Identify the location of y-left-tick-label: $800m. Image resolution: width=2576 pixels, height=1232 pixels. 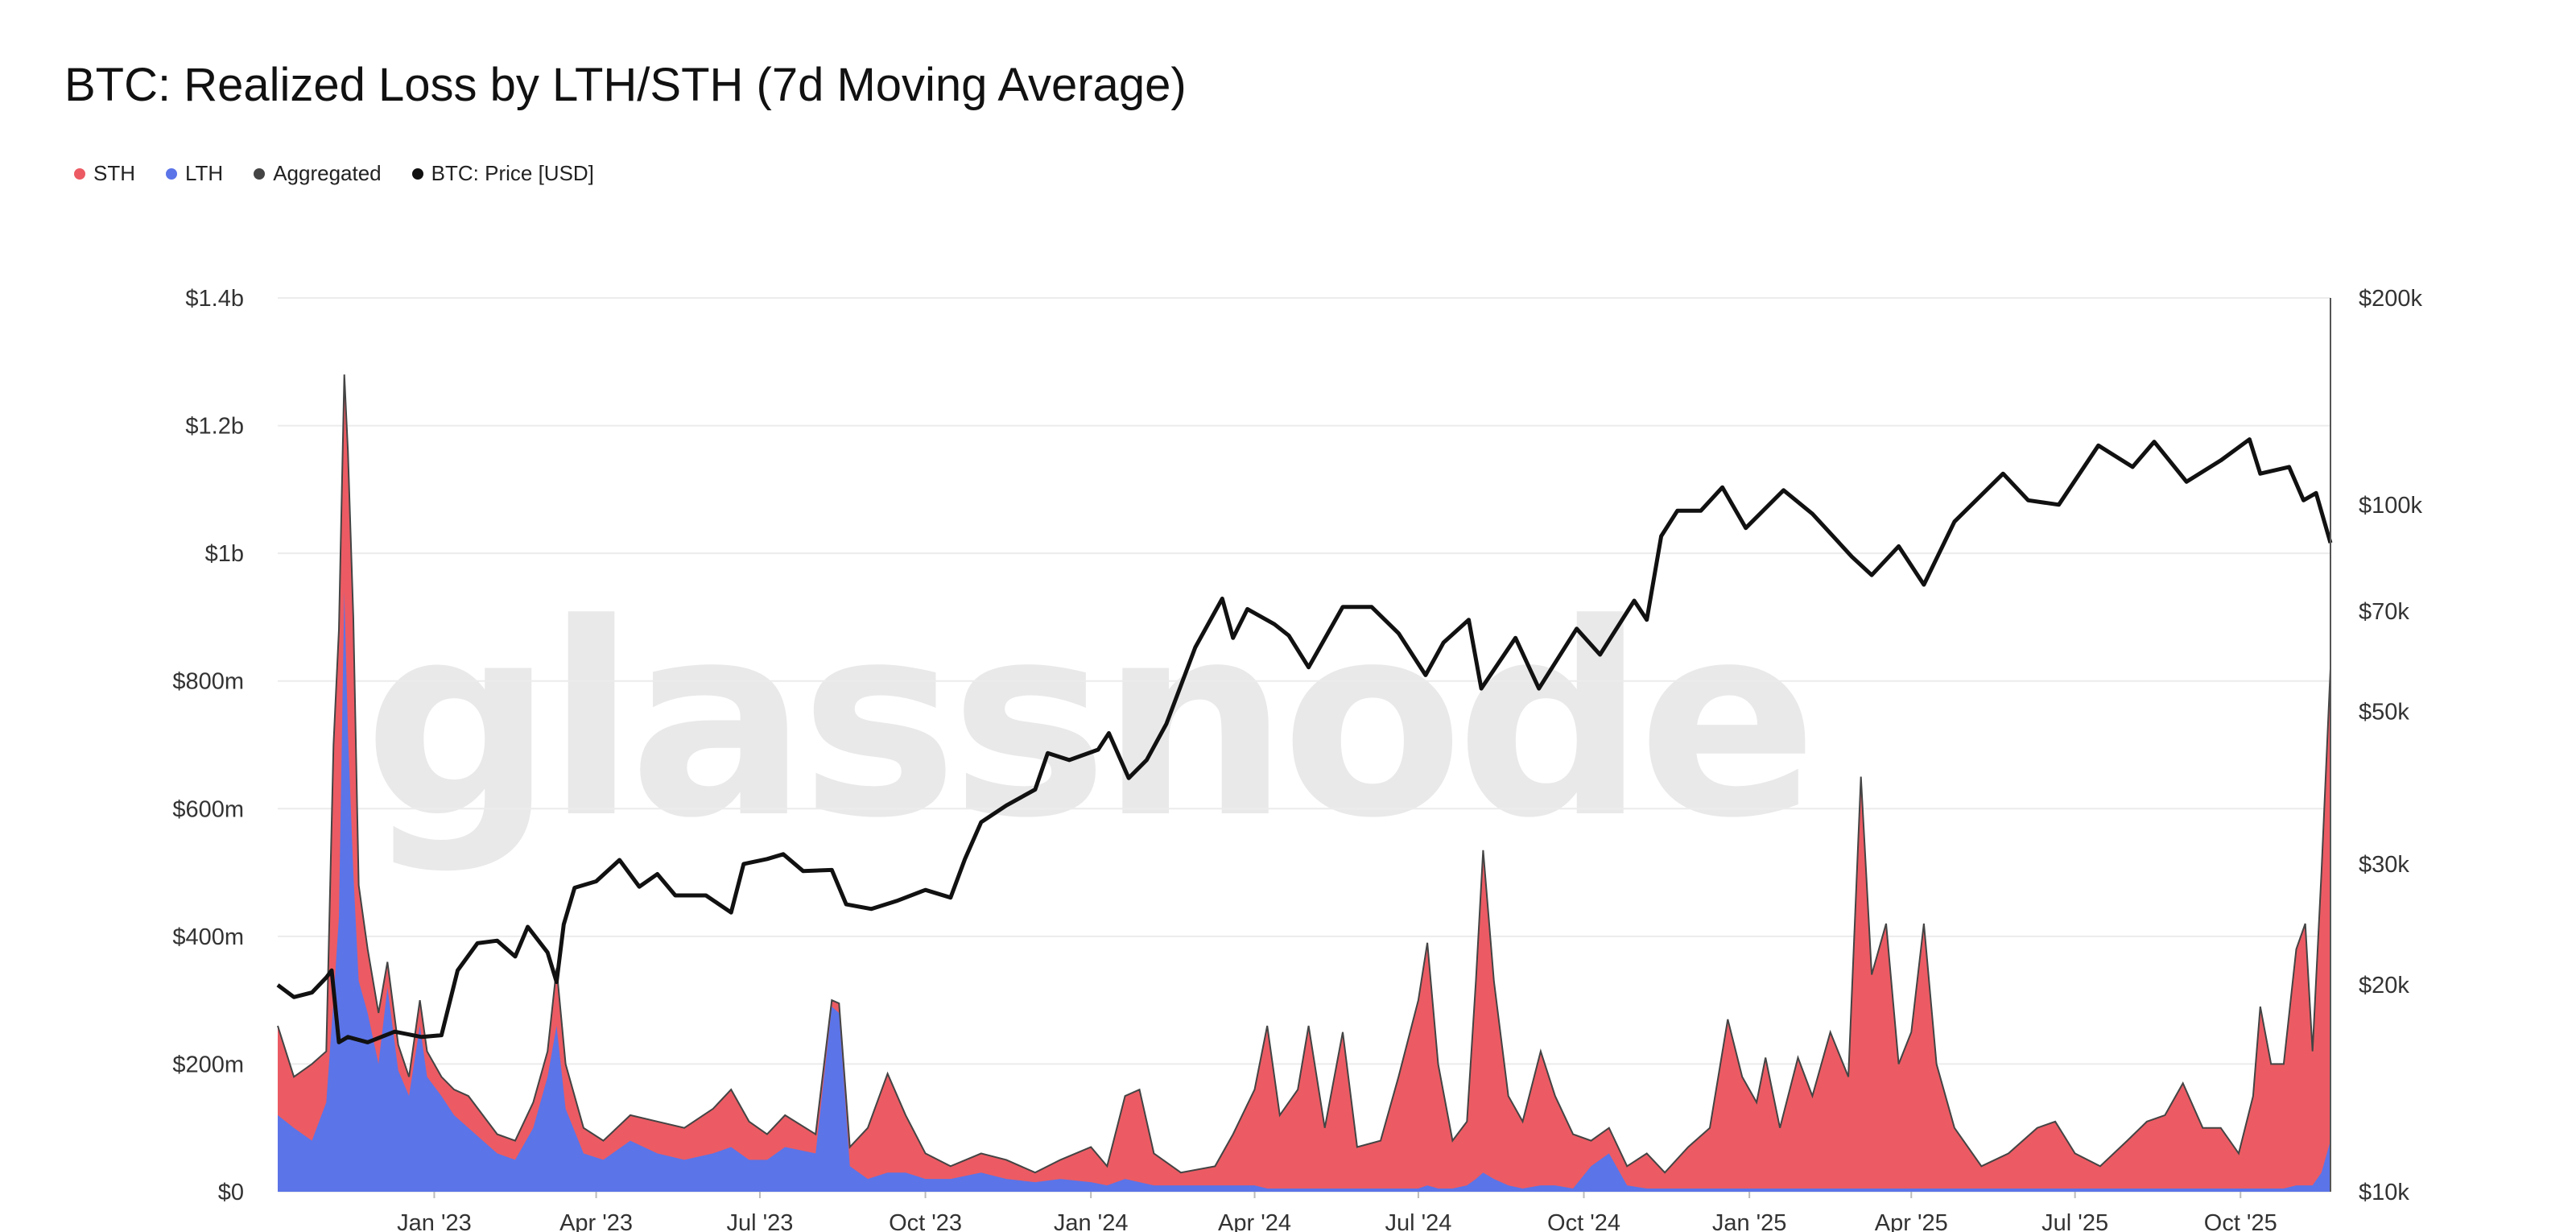
(208, 682).